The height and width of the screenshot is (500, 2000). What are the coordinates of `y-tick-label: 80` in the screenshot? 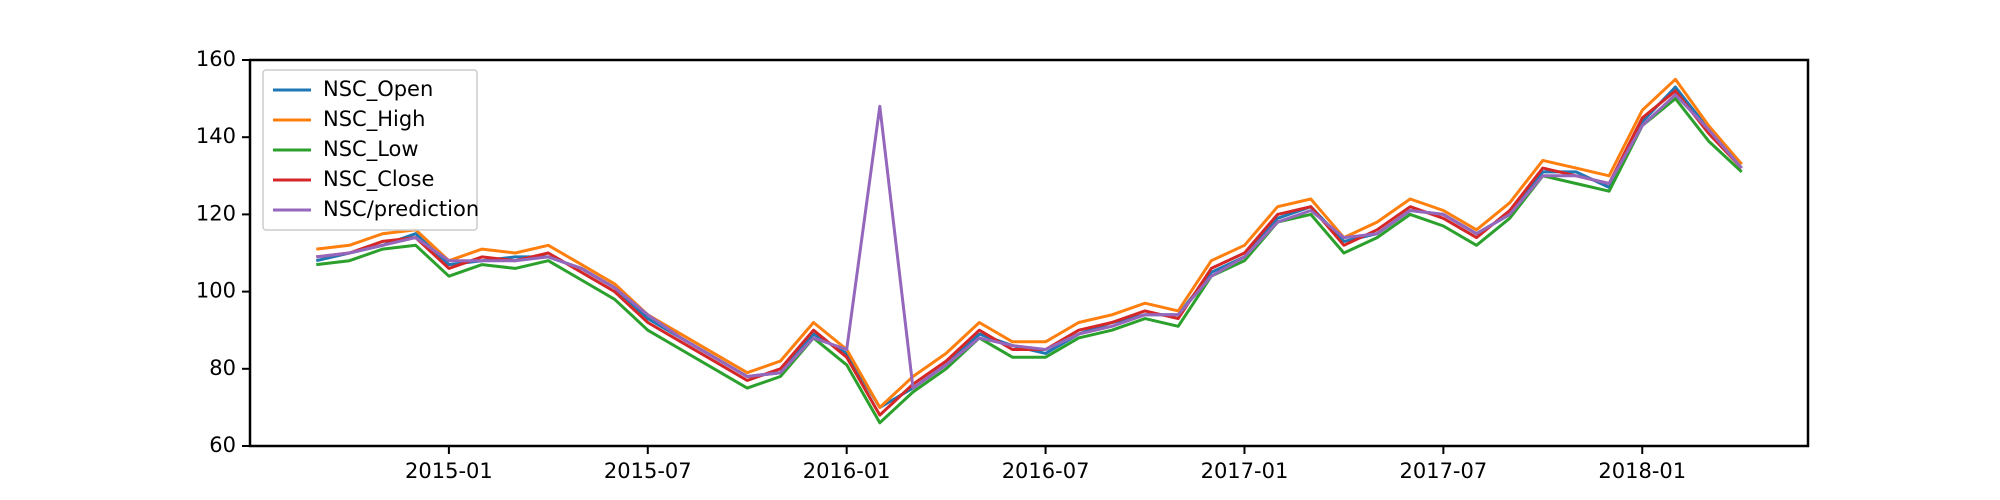 It's located at (222, 368).